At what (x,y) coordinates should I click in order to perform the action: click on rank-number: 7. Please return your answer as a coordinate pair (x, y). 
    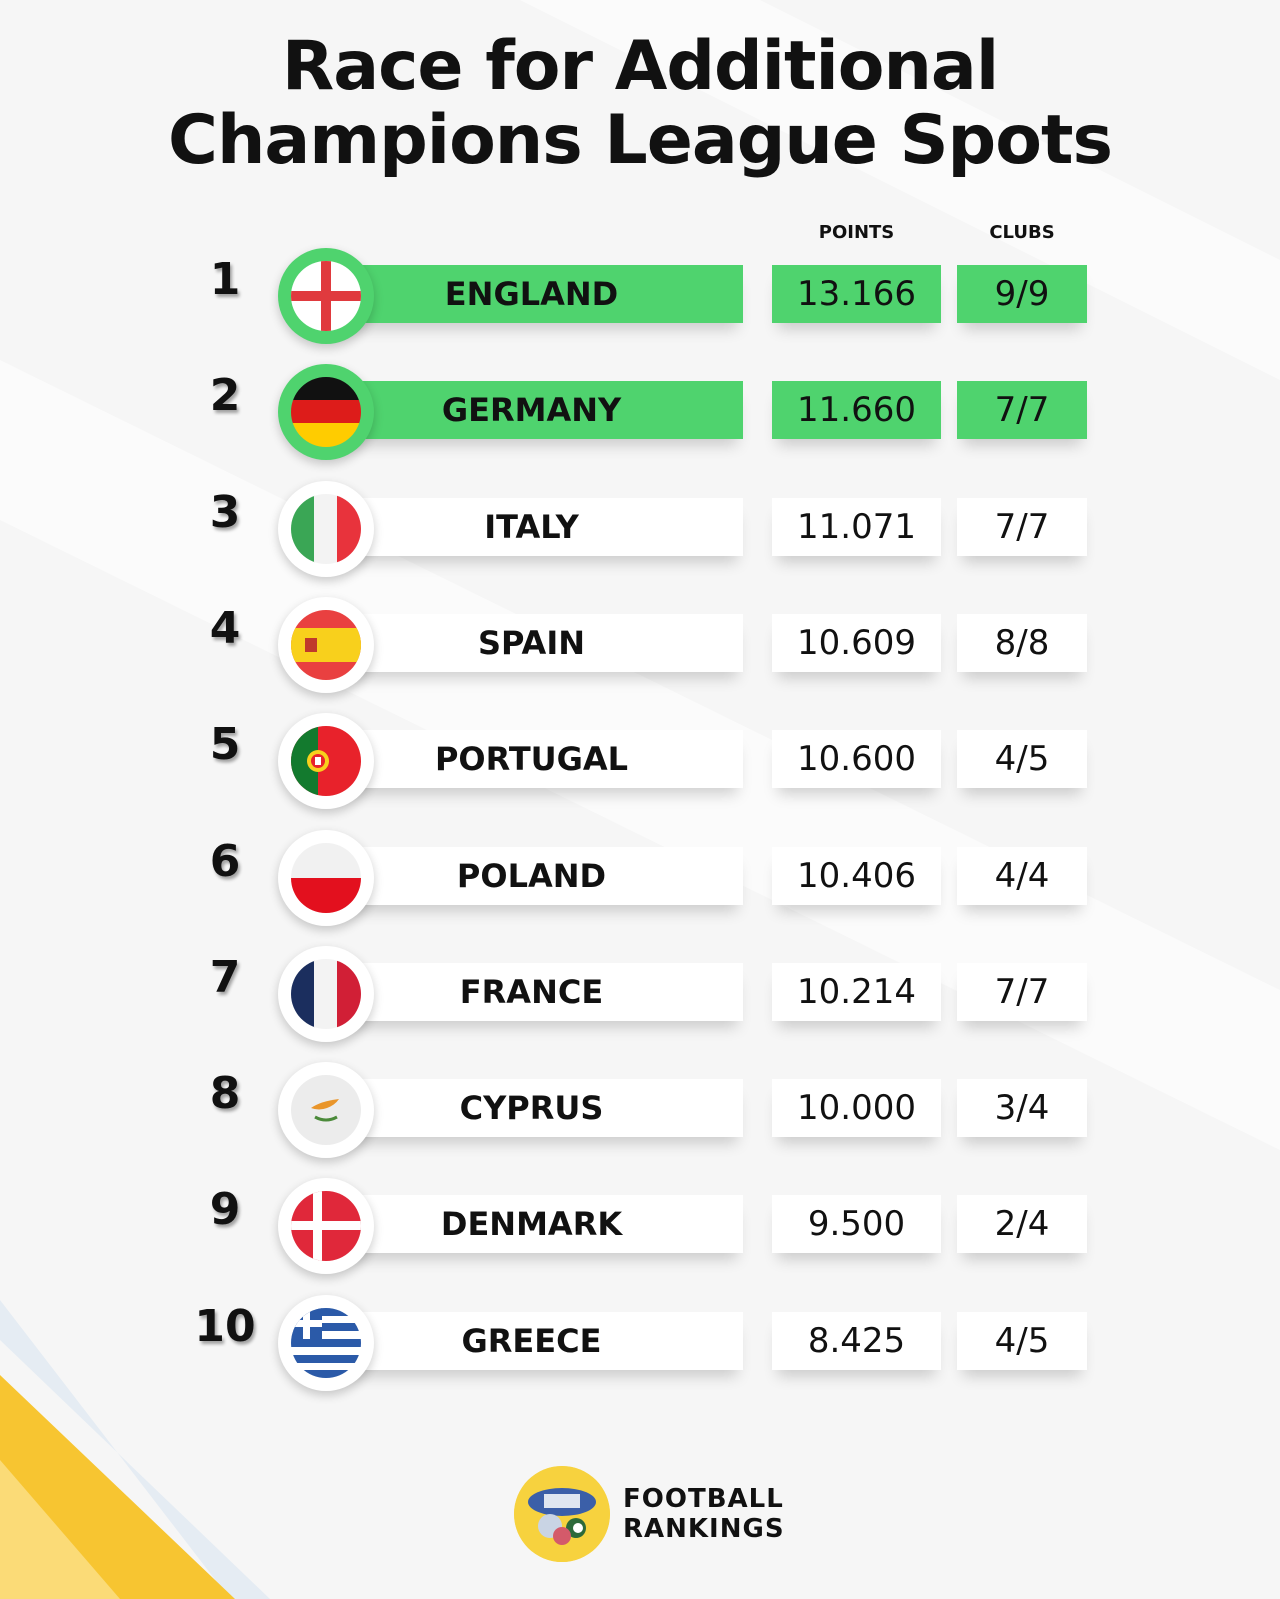
    Looking at the image, I should click on (225, 977).